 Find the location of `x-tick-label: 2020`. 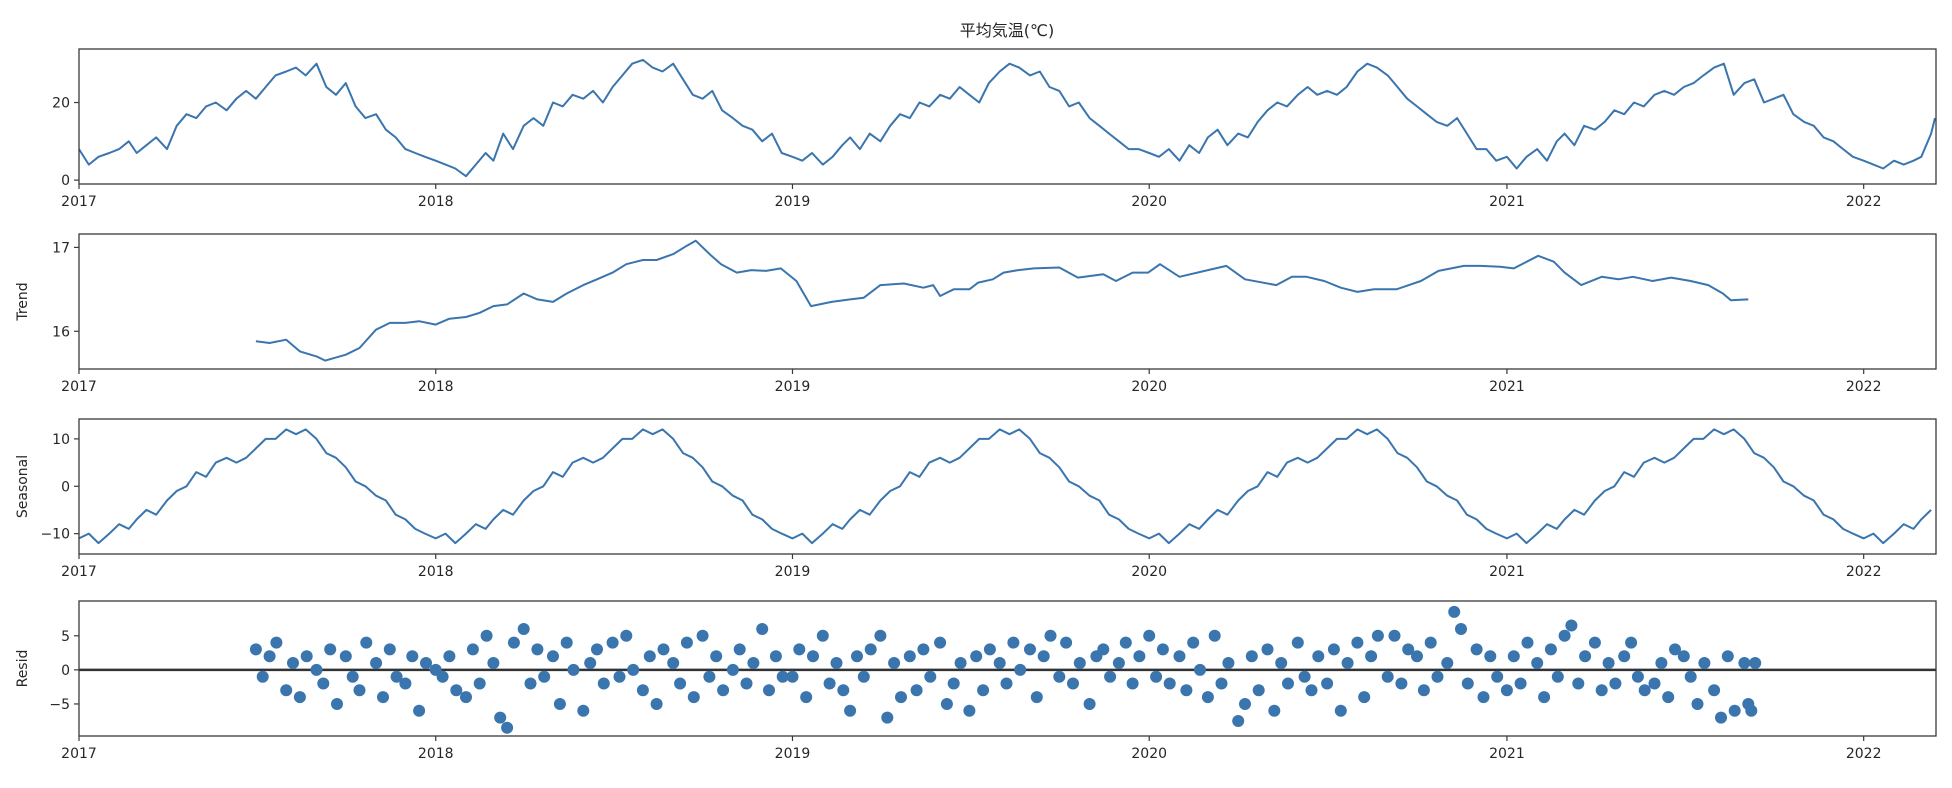

x-tick-label: 2020 is located at coordinates (1149, 387).